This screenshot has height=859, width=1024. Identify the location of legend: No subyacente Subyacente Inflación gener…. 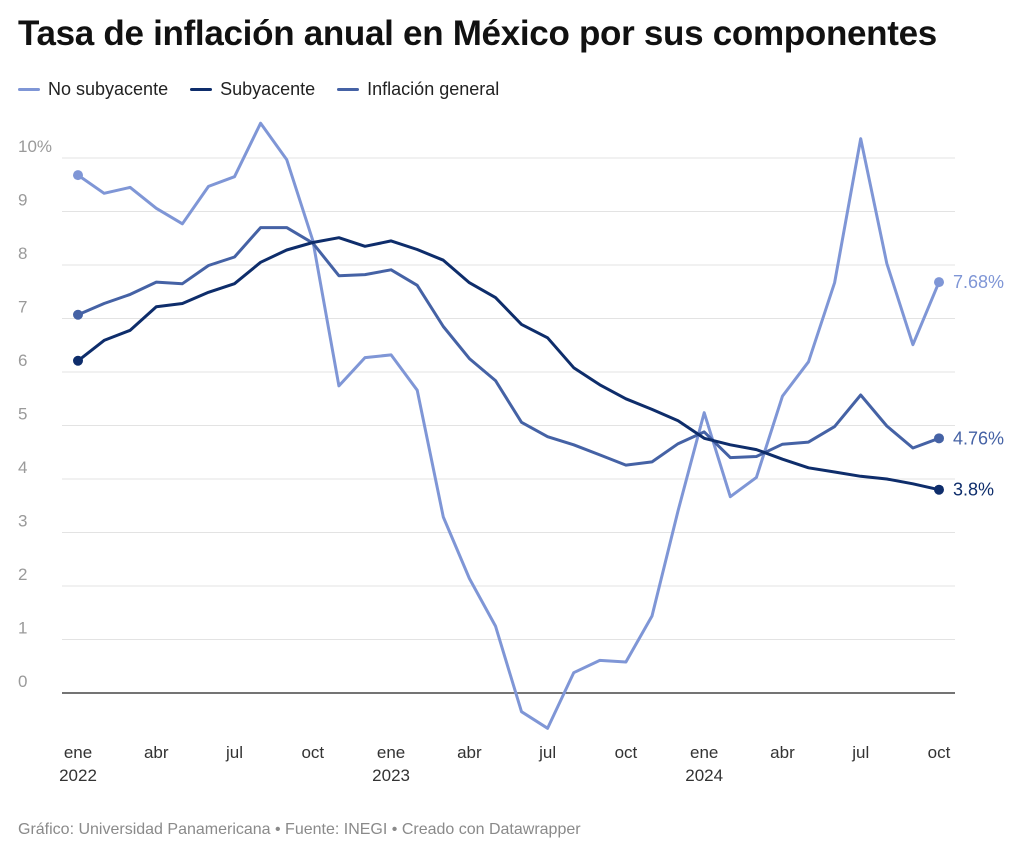
(258, 89).